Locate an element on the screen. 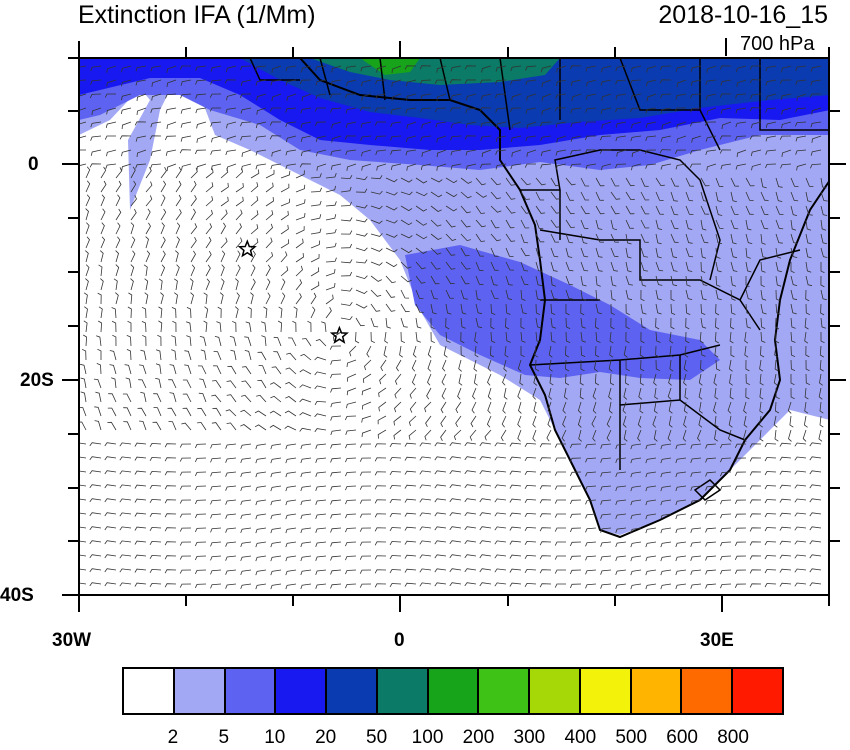  colorbar-label: 5 is located at coordinates (224, 737).